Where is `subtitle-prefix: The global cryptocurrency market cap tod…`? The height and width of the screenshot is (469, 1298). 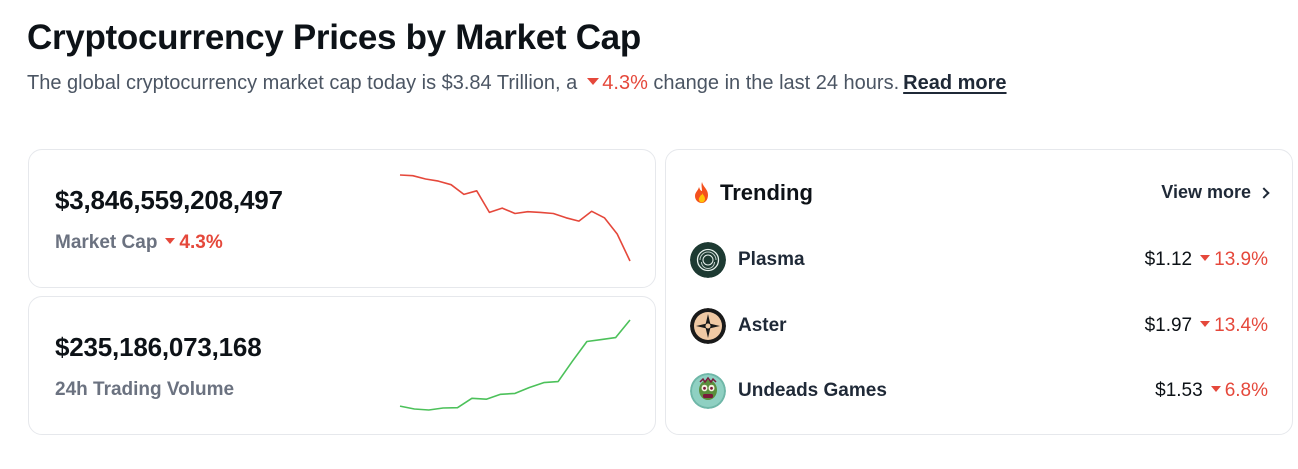
subtitle-prefix: The global cryptocurrency market cap tod… is located at coordinates (302, 83).